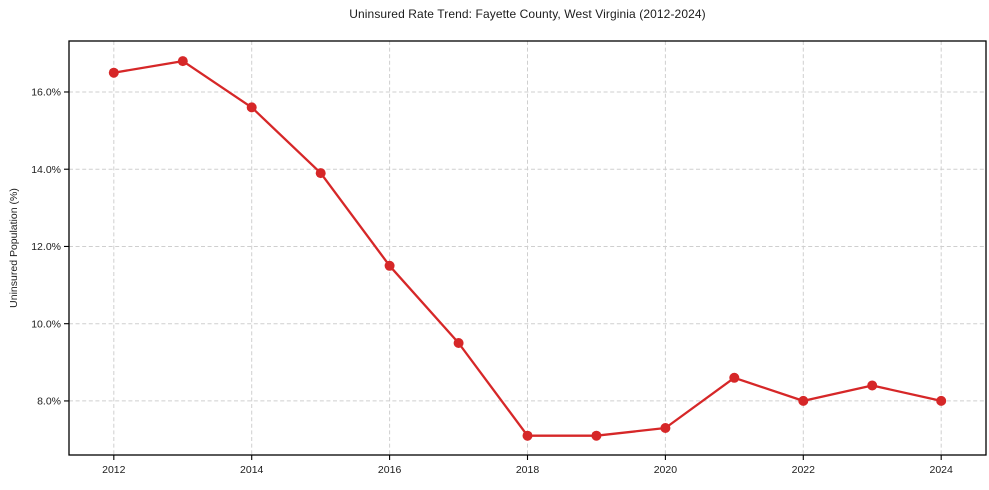 This screenshot has width=989, height=490. What do you see at coordinates (46, 170) in the screenshot?
I see `y-tick-label: 14.0%` at bounding box center [46, 170].